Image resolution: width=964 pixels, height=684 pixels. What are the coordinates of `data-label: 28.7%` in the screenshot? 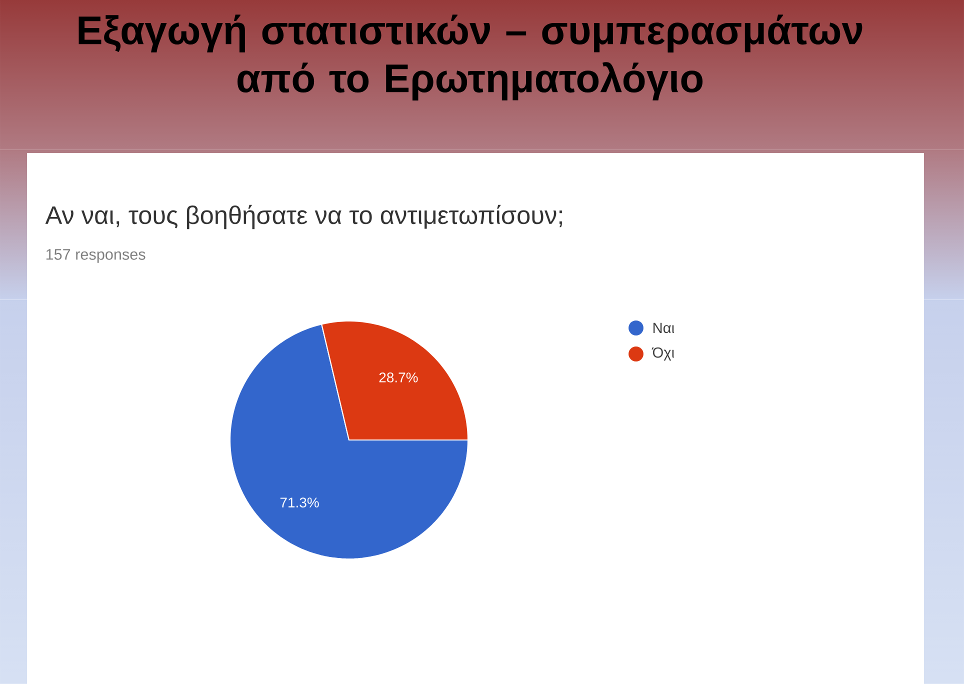 It's located at (398, 377).